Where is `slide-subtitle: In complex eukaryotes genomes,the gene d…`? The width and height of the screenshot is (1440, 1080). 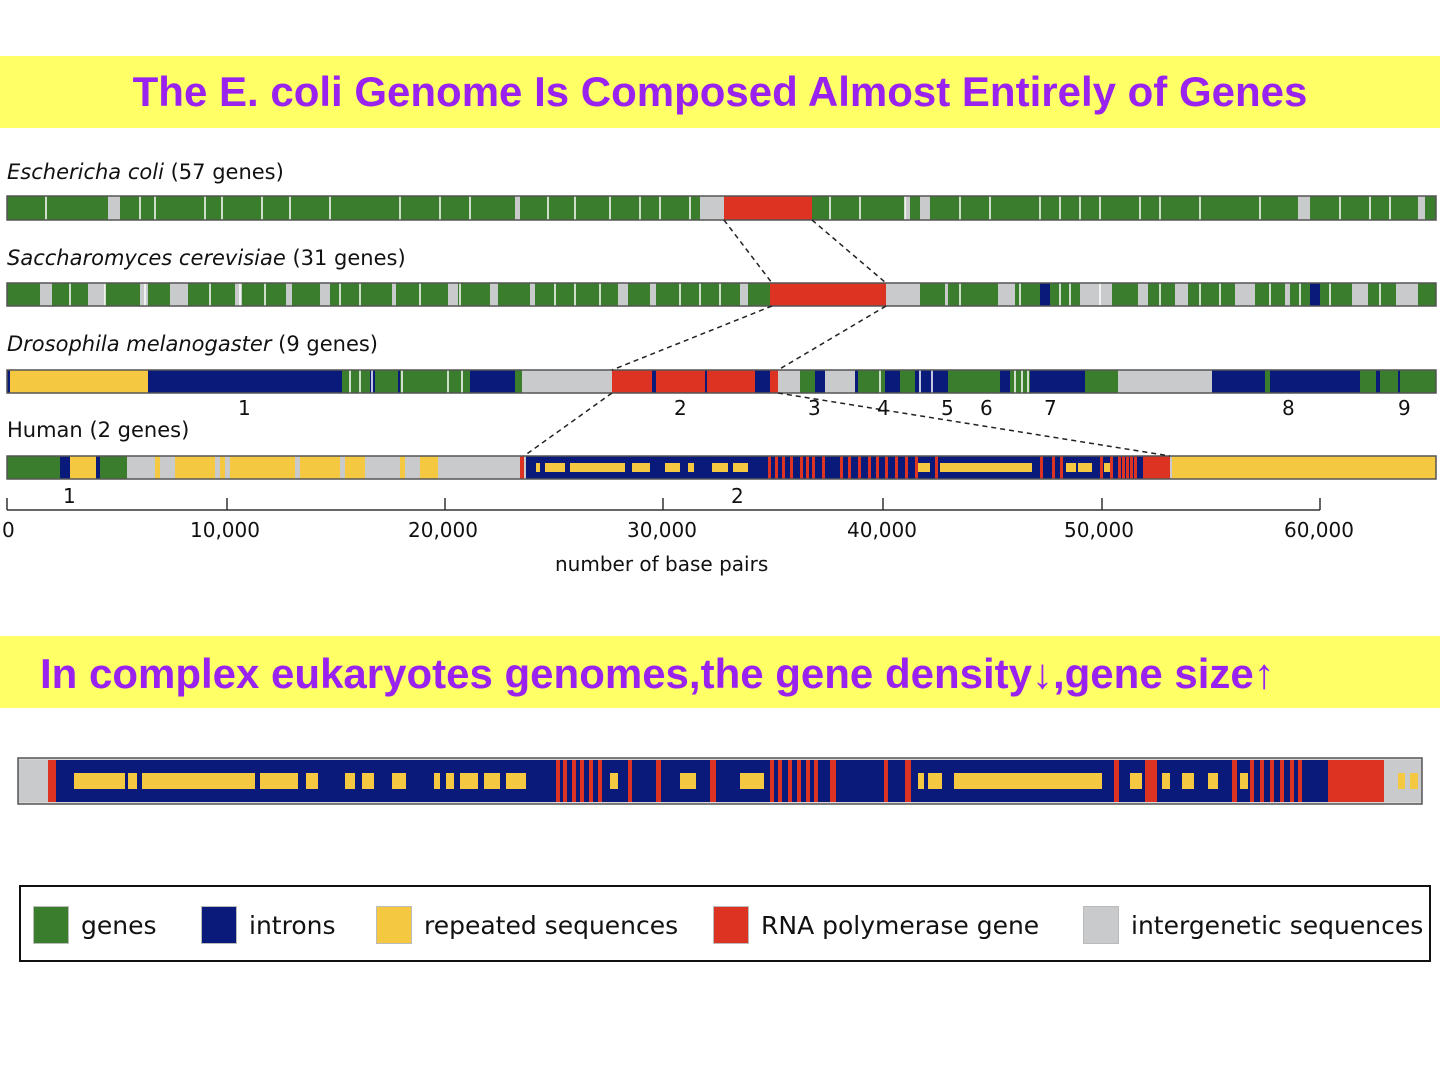 slide-subtitle: In complex eukaryotes genomes,the gene d… is located at coordinates (657, 673).